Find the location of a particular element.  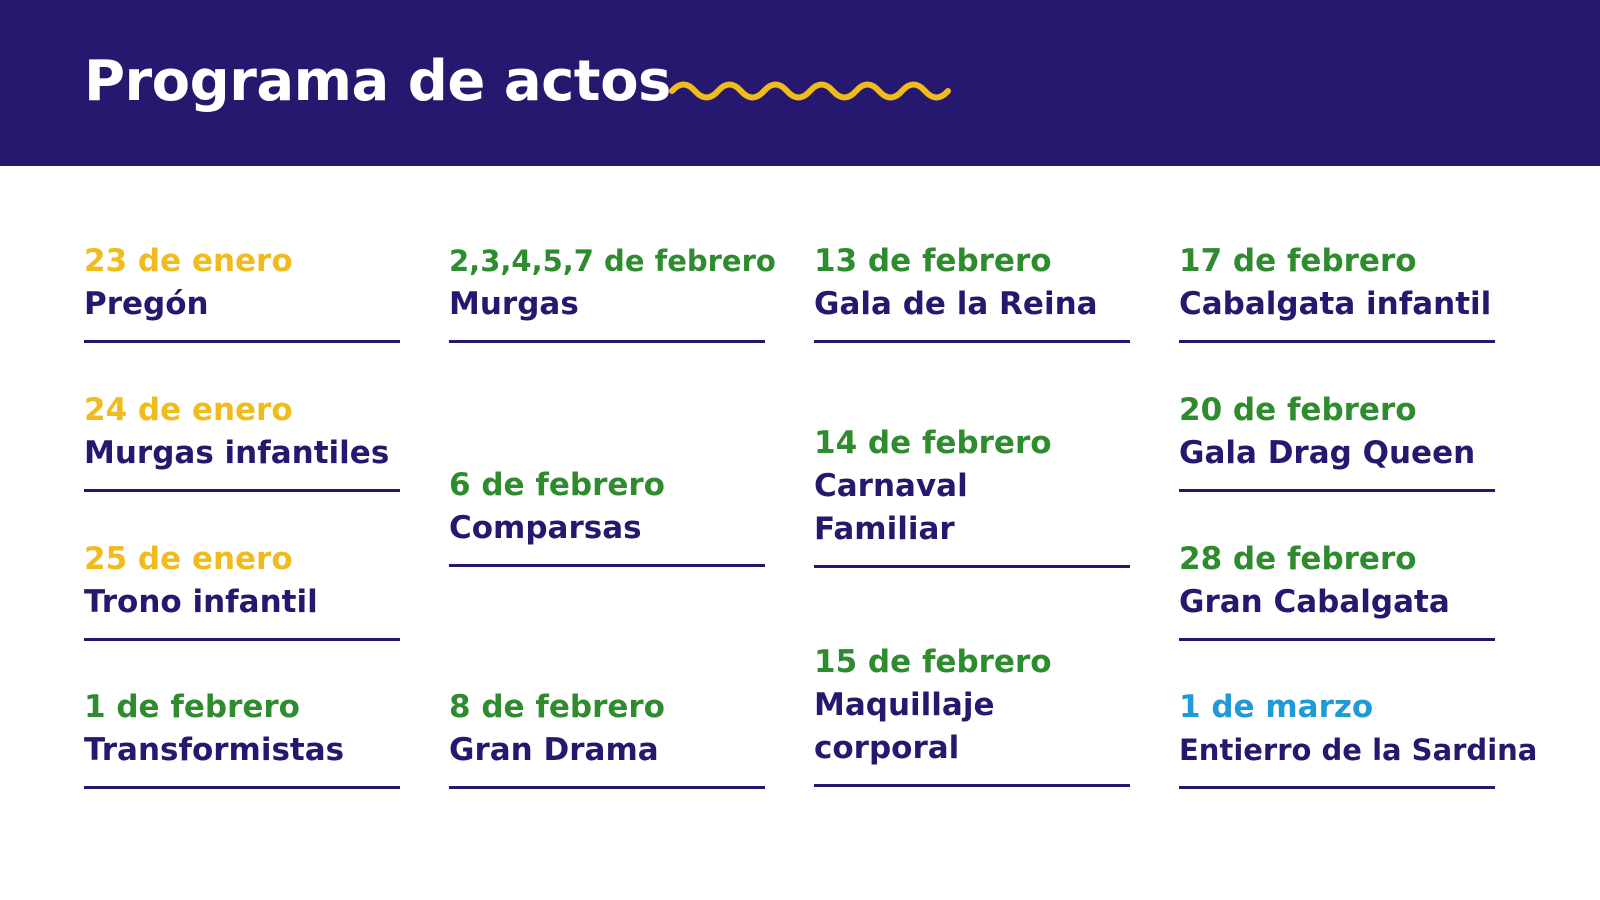

event-gala-de-la-reina: 13 de febrero Gala de la Reina is located at coordinates (972, 291).